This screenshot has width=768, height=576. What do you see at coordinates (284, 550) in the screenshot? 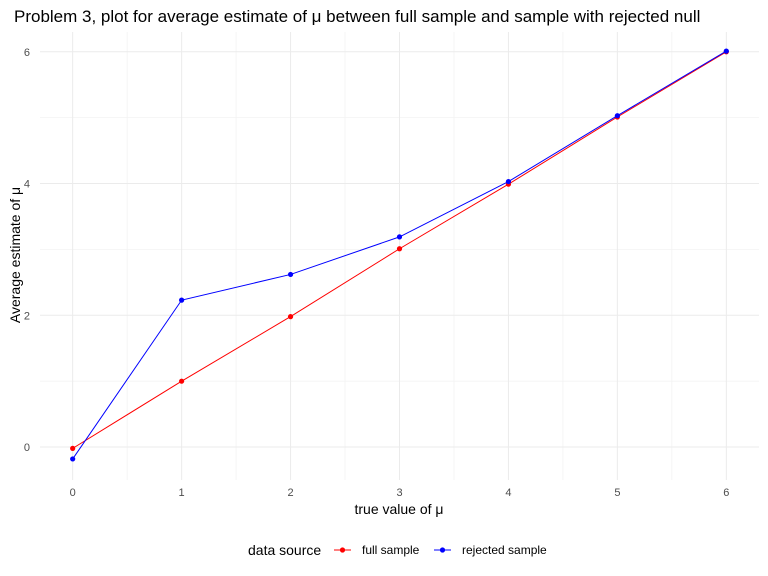
I see `legend-title: data source` at bounding box center [284, 550].